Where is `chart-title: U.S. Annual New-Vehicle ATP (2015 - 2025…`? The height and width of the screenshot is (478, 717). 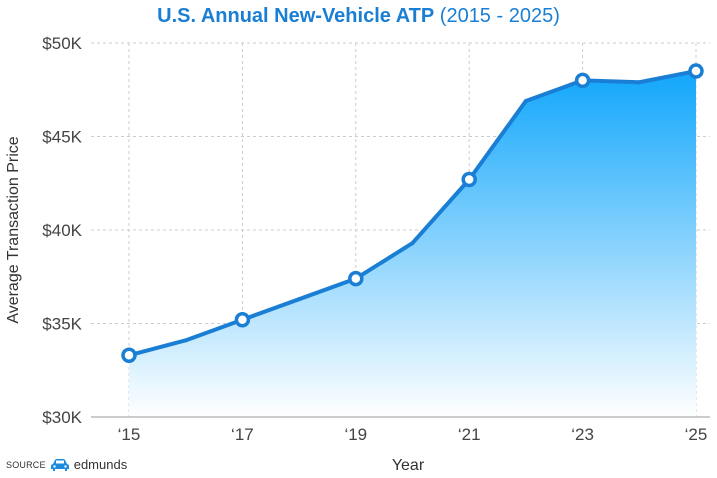 chart-title: U.S. Annual New-Vehicle ATP (2015 - 2025… is located at coordinates (358, 16).